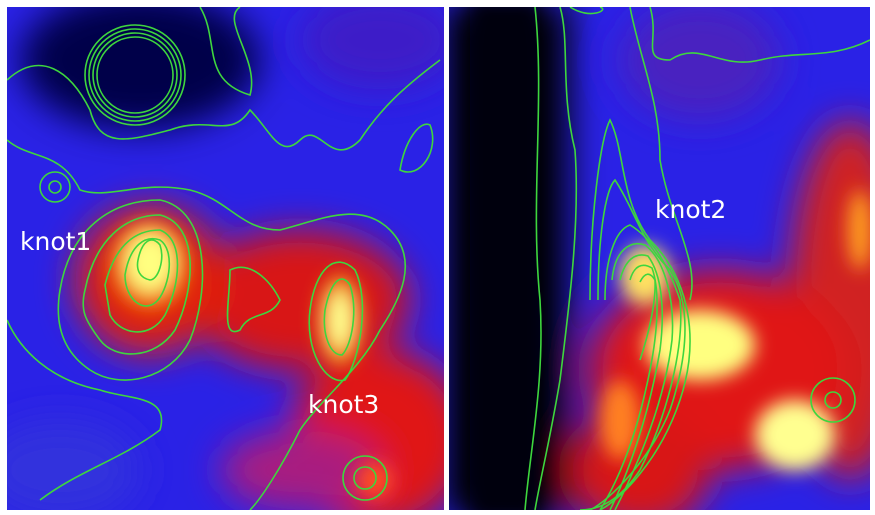  Describe the element at coordinates (343, 404) in the screenshot. I see `knot-label: knot3` at that location.